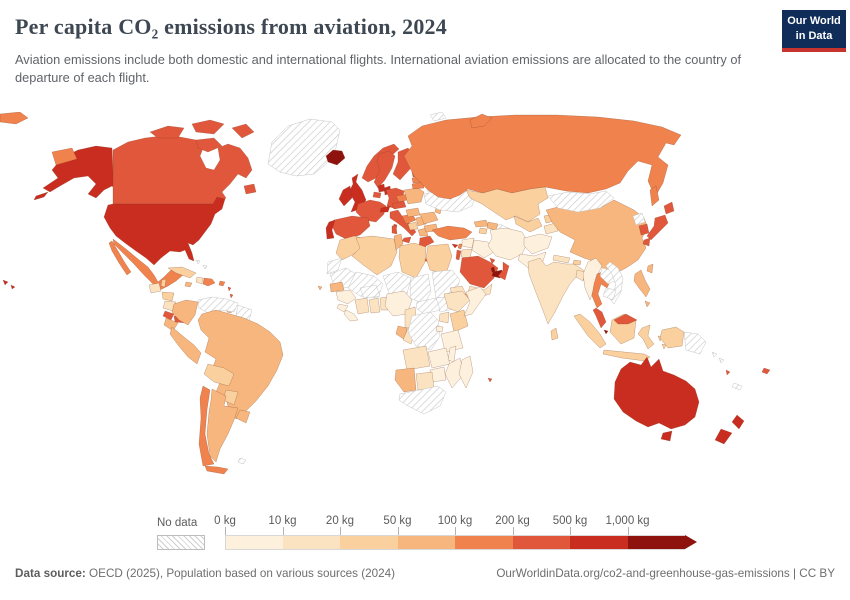 Image resolution: width=850 pixels, height=600 pixels. What do you see at coordinates (438, 117) in the screenshot?
I see `country-svalbard` at bounding box center [438, 117].